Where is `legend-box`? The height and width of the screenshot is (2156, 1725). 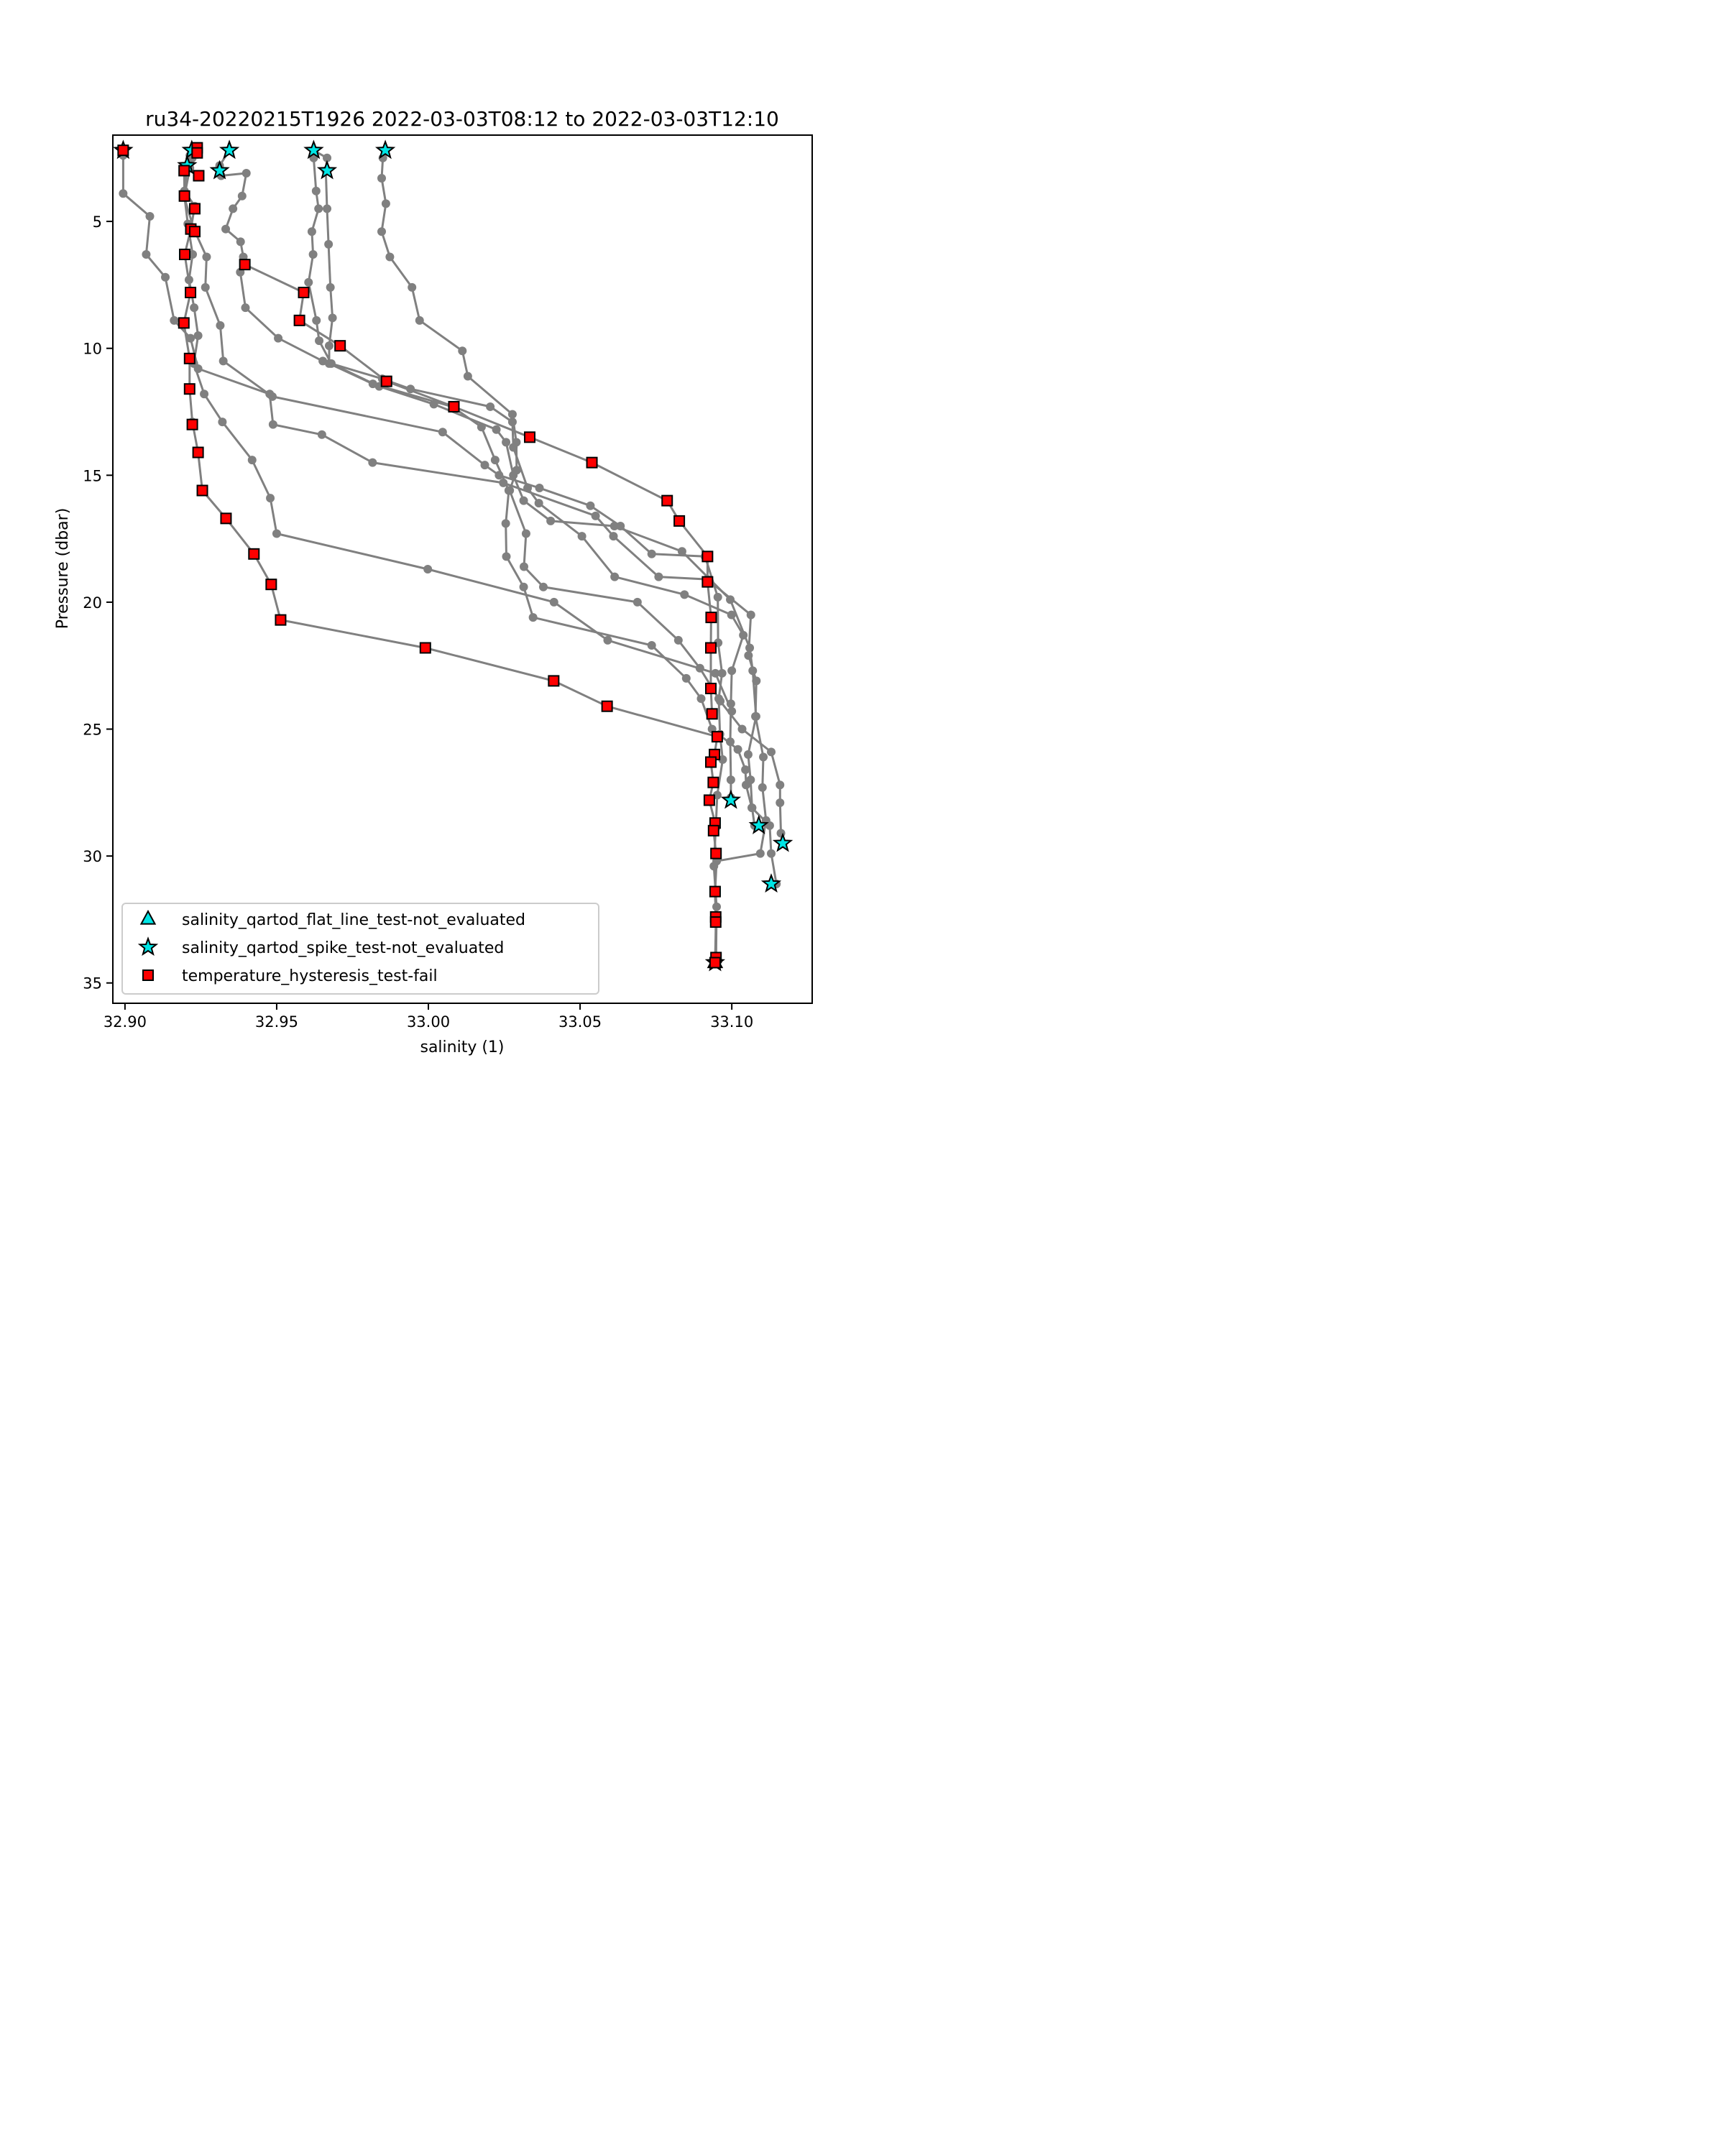 legend-box is located at coordinates (360, 949).